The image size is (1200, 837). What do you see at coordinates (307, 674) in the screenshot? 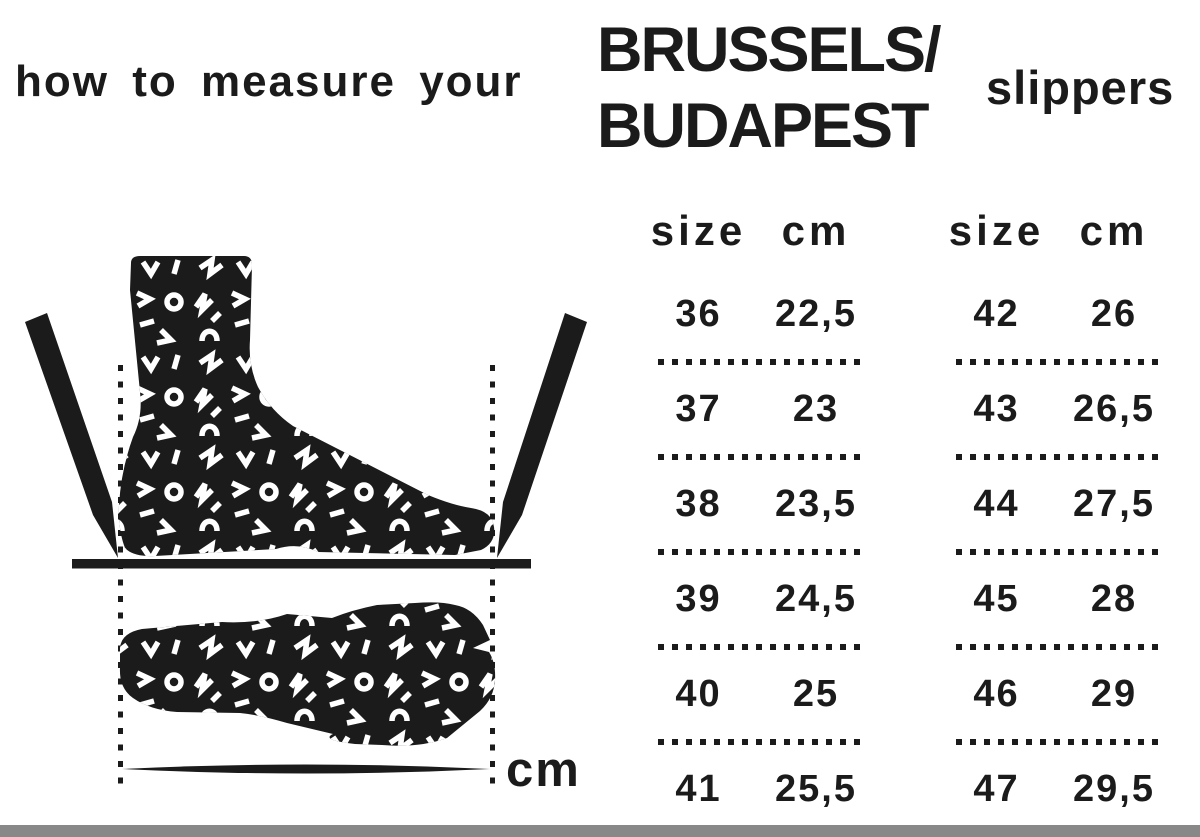
I see `sole-silhouette` at bounding box center [307, 674].